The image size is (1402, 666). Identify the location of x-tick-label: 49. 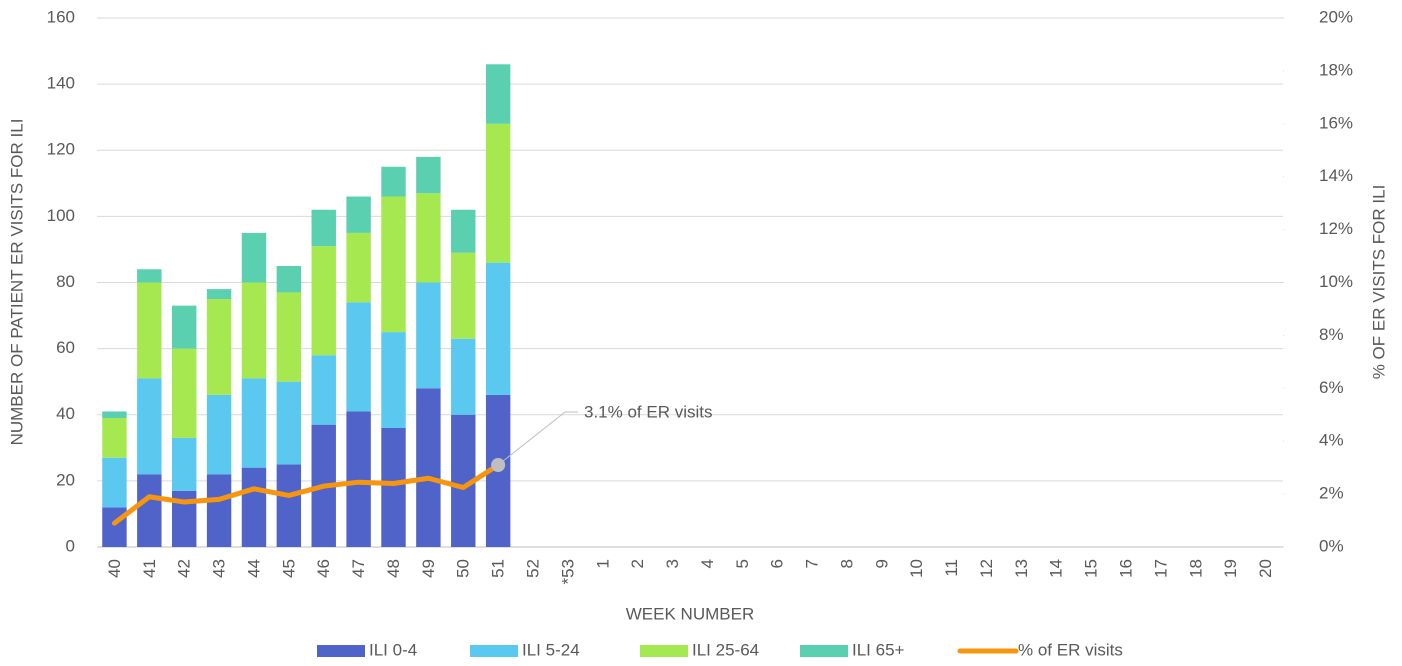
(428, 568).